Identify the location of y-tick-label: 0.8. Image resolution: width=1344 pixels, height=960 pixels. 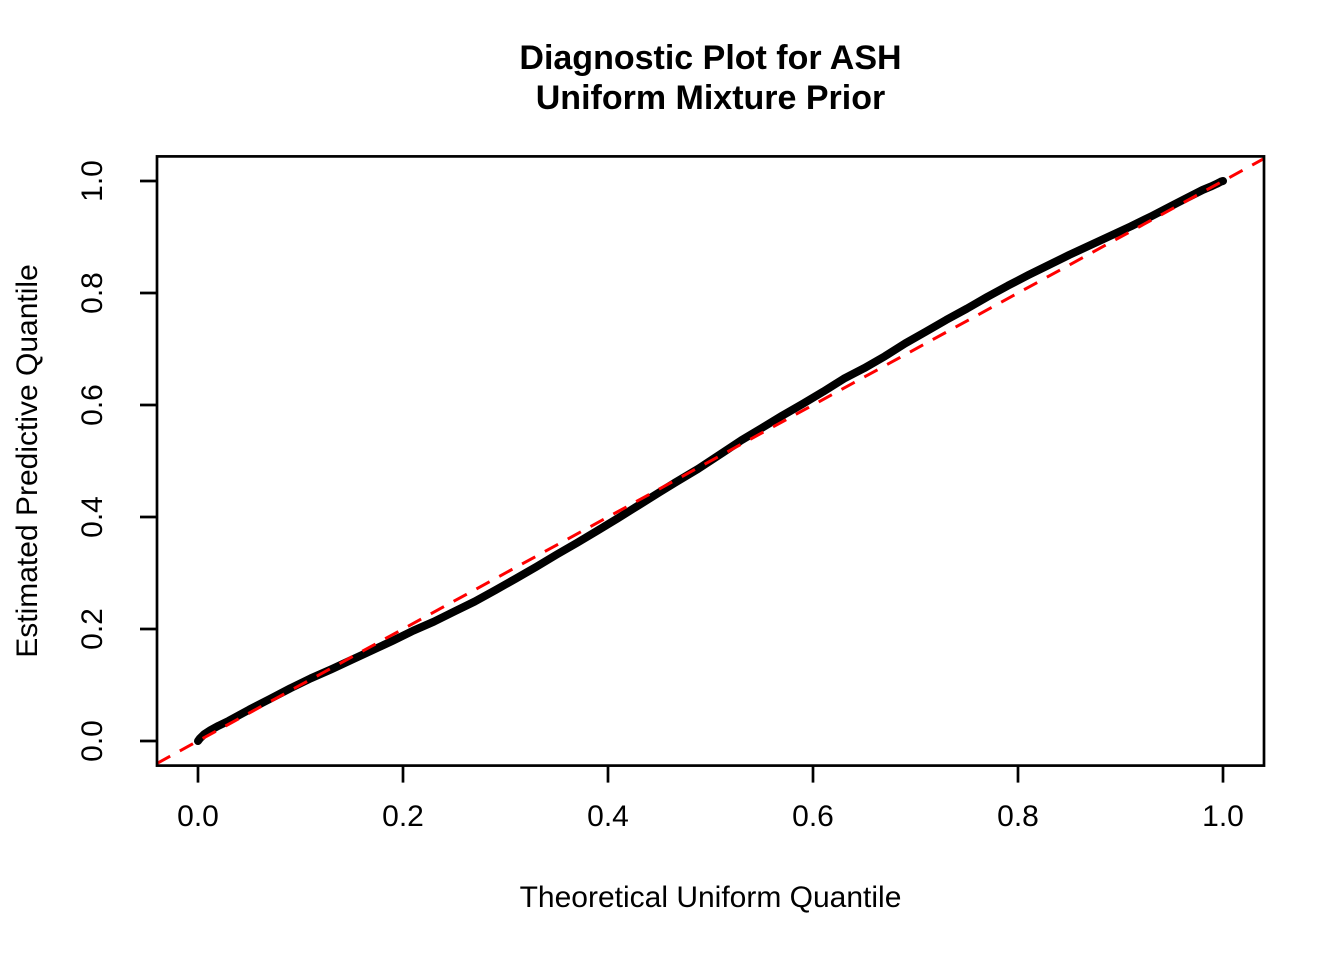
(92, 293).